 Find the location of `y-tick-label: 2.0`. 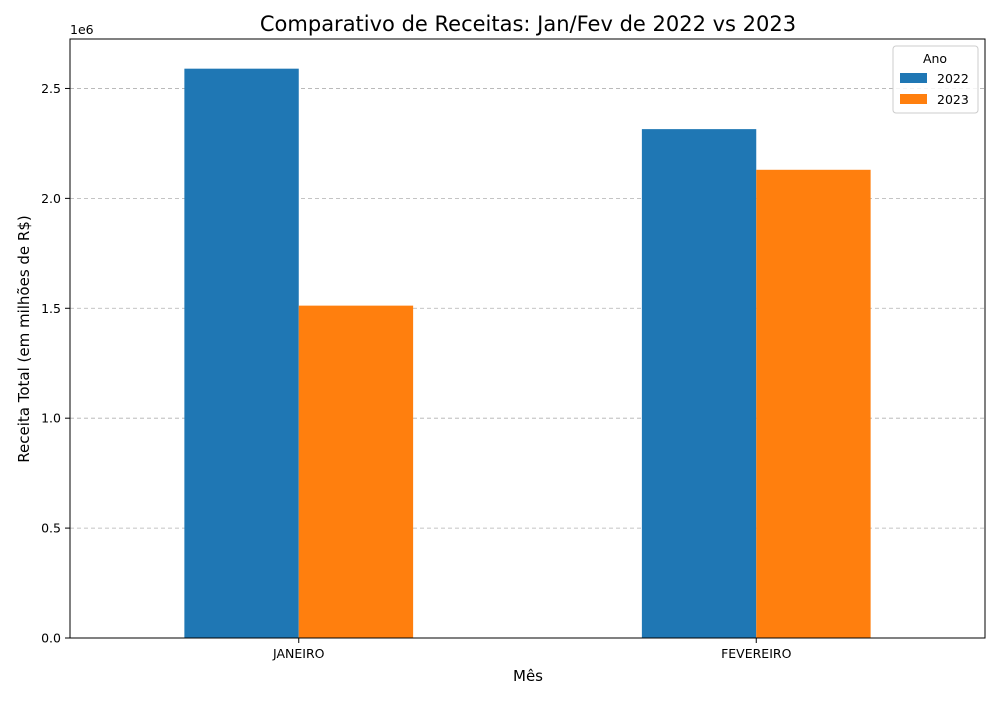

y-tick-label: 2.0 is located at coordinates (51, 198).